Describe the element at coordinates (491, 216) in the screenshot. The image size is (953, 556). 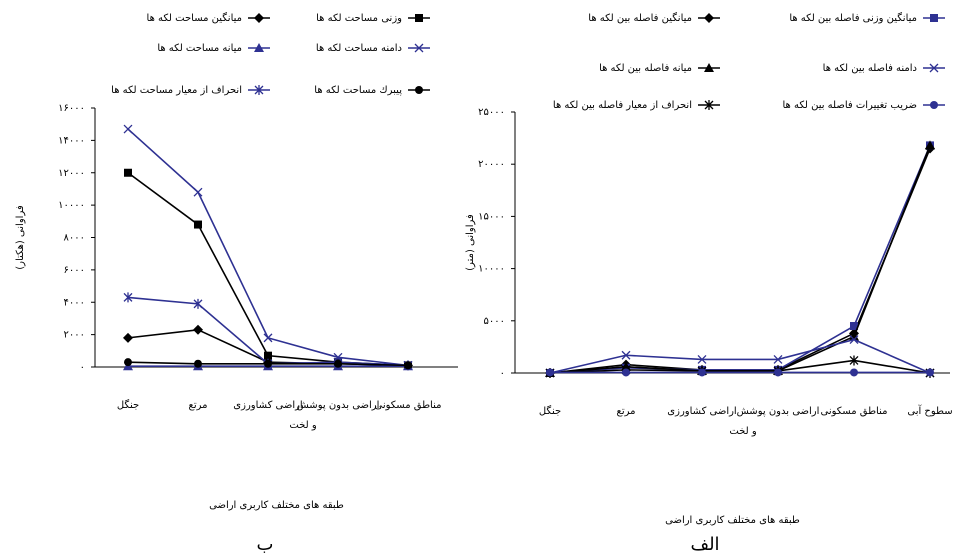
I see `y-tick-label: ۱۵۰۰۰` at that location.